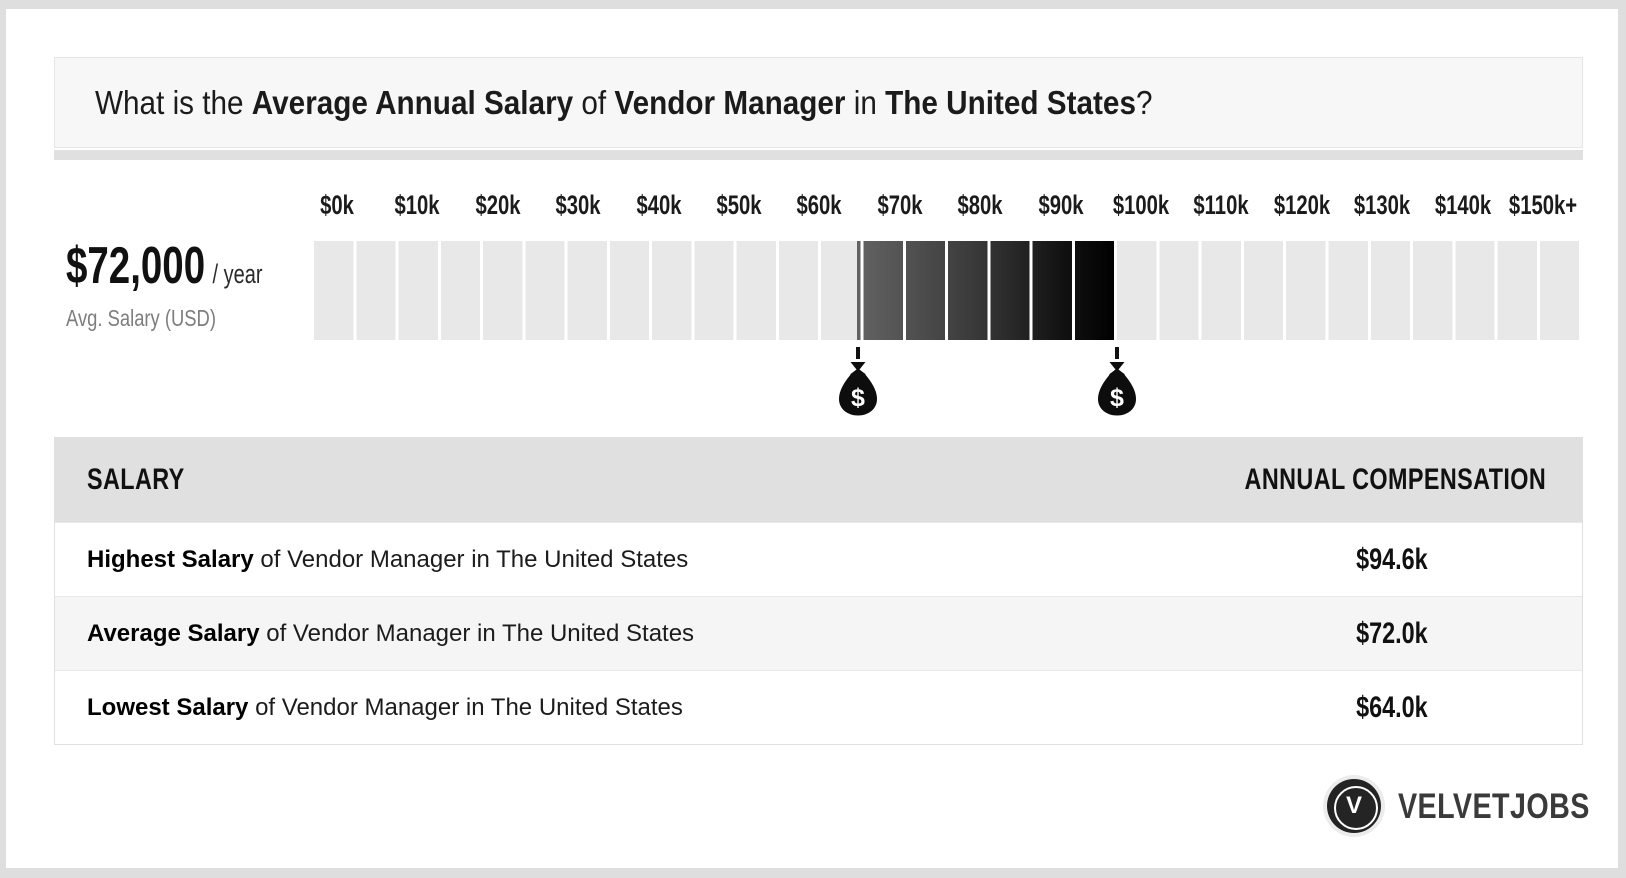 Image resolution: width=1626 pixels, height=878 pixels. I want to click on question-highlight-role: Vendor Manager, so click(730, 102).